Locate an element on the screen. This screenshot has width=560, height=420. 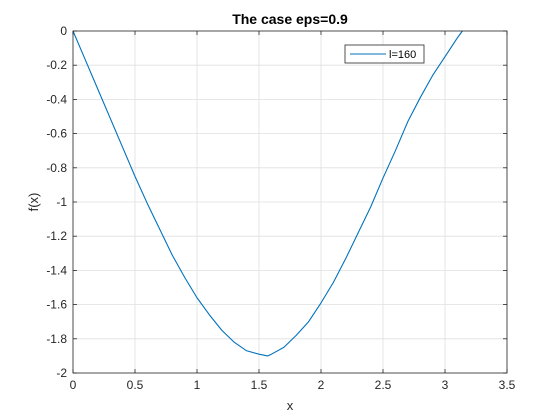
y-tick-labels: 0 -0.2 -0.4 -0.6 -0.8 -1 -1.2 -1.4 -1.6 -1.8 -2 is located at coordinates (56, 202).